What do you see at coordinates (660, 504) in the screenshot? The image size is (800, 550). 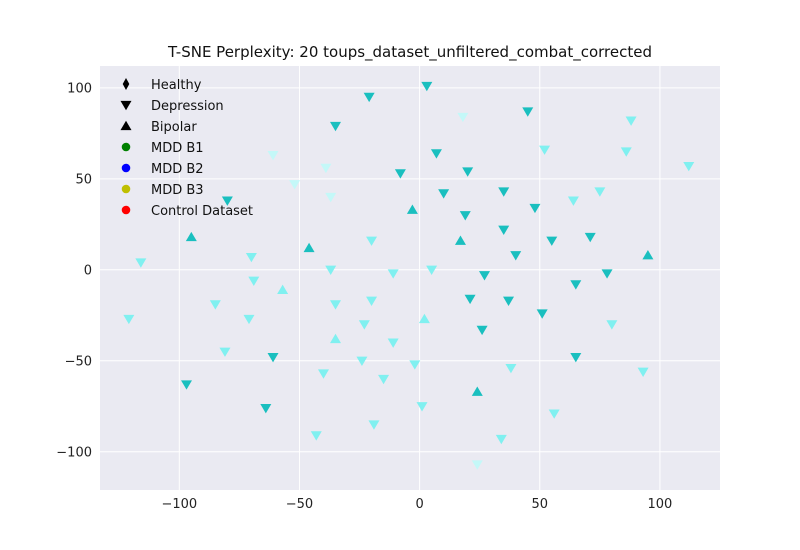 I see `x-tick-label: 100` at bounding box center [660, 504].